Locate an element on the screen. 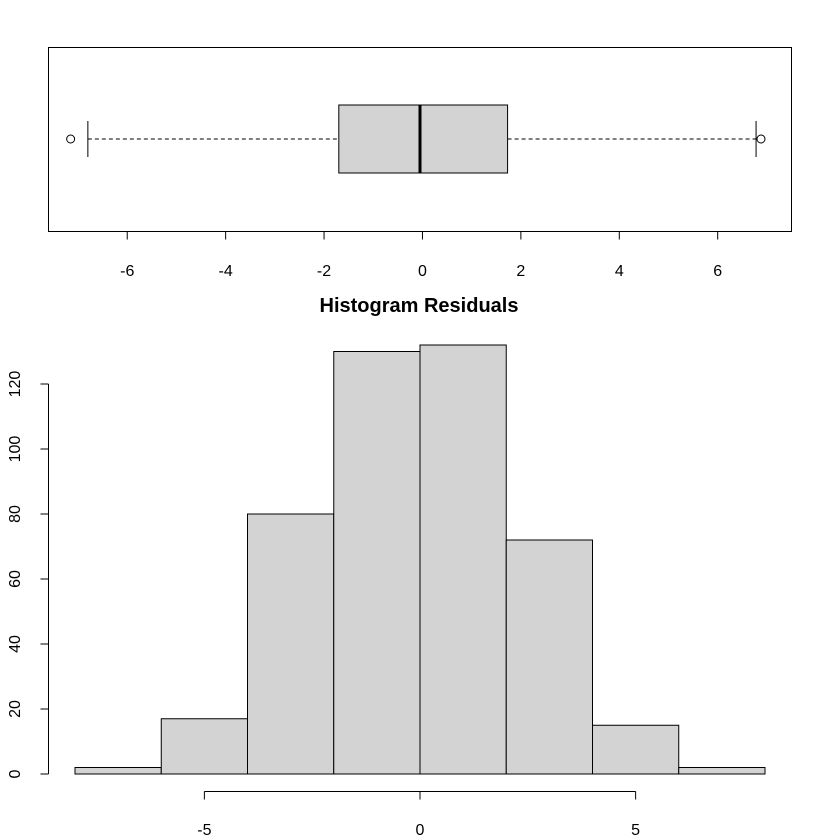 The height and width of the screenshot is (840, 840). histogram-x-tick-label: -5 is located at coordinates (204, 830).